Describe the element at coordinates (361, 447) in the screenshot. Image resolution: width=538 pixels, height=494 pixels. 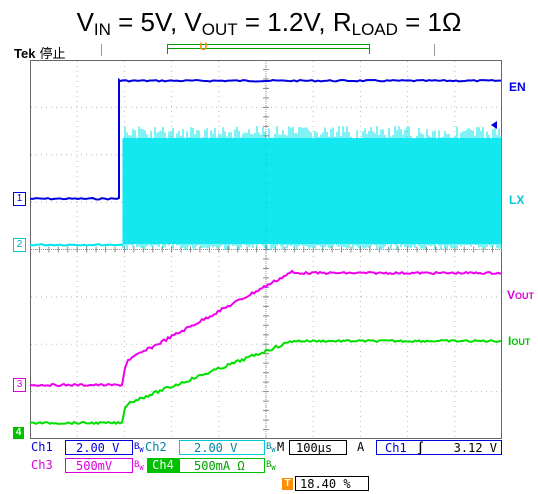
I see `trigger-mode: A` at that location.